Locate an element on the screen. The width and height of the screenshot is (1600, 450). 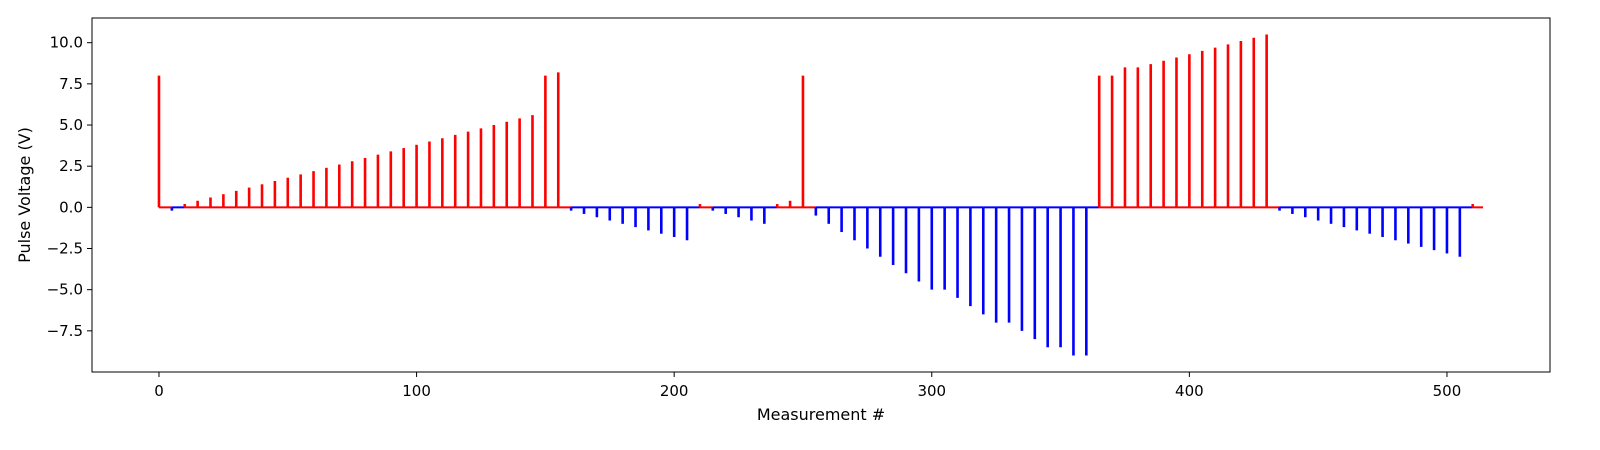
y-tick-label: 2.5 is located at coordinates (71, 166).